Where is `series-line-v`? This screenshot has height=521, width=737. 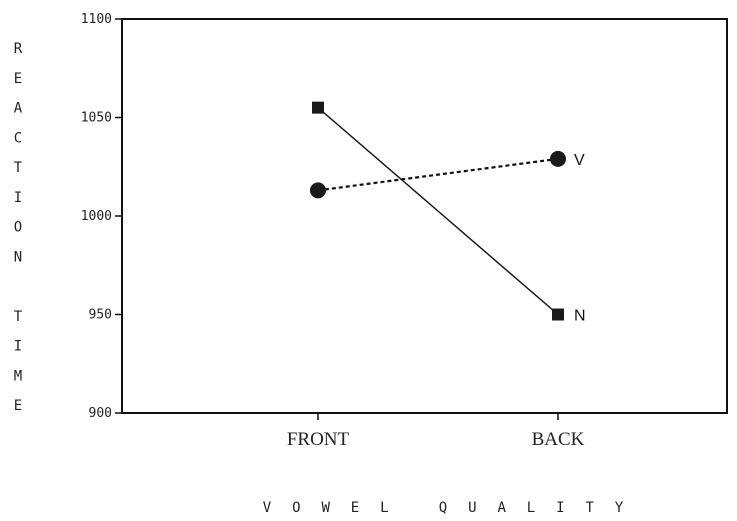
series-line-v is located at coordinates (438, 174).